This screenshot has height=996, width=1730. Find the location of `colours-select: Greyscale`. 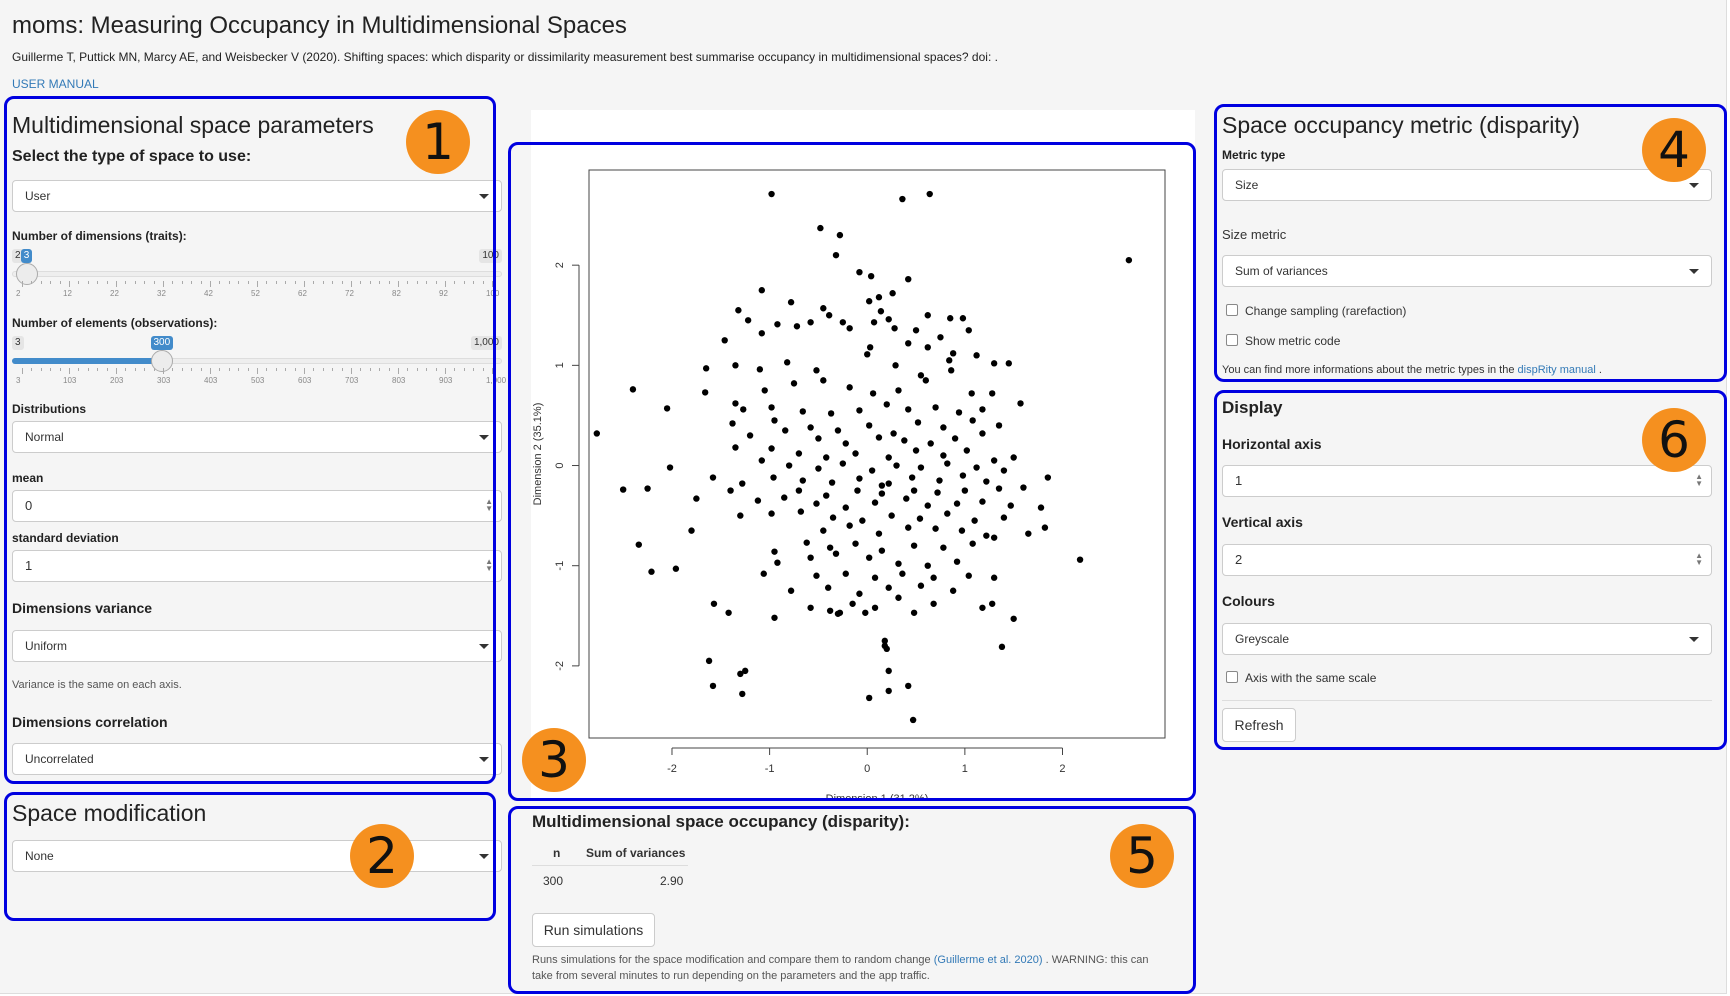

colours-select: Greyscale is located at coordinates (1467, 639).